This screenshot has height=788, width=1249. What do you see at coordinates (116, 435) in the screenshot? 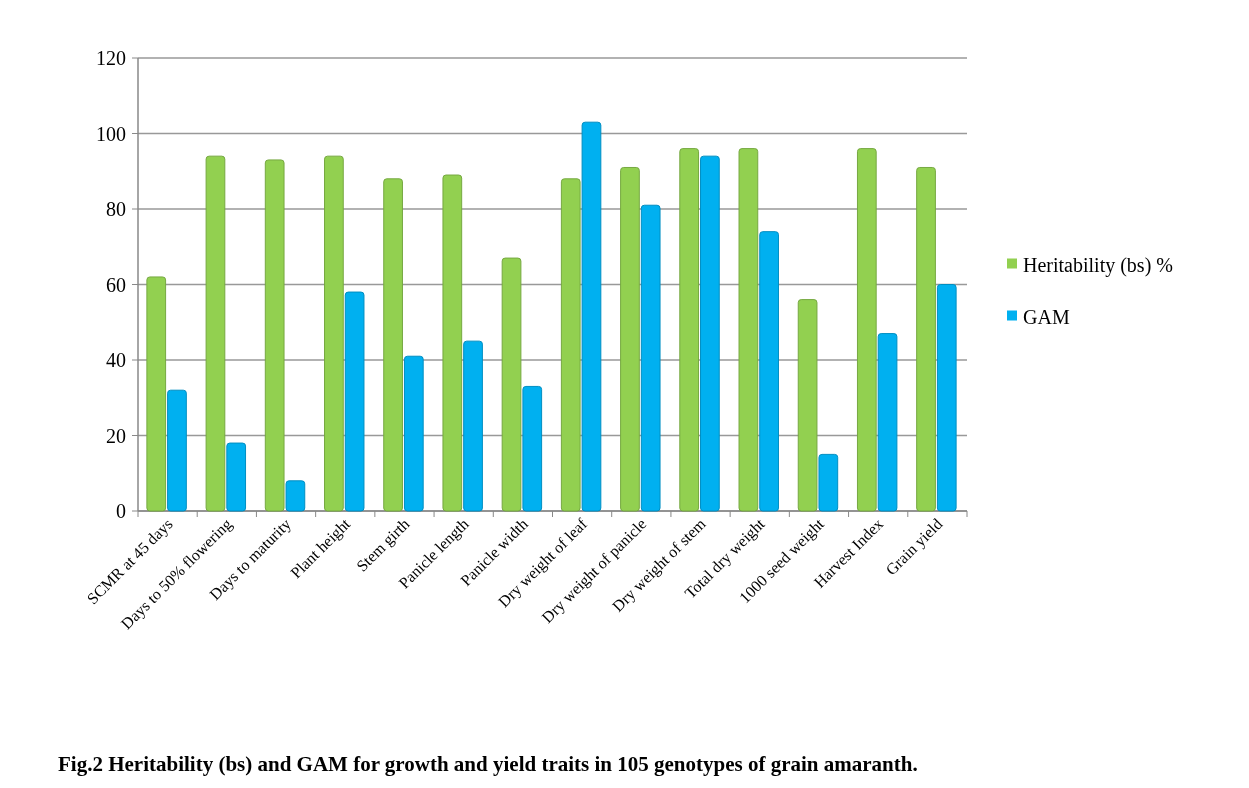
I see `y-tick-label: 20` at bounding box center [116, 435].